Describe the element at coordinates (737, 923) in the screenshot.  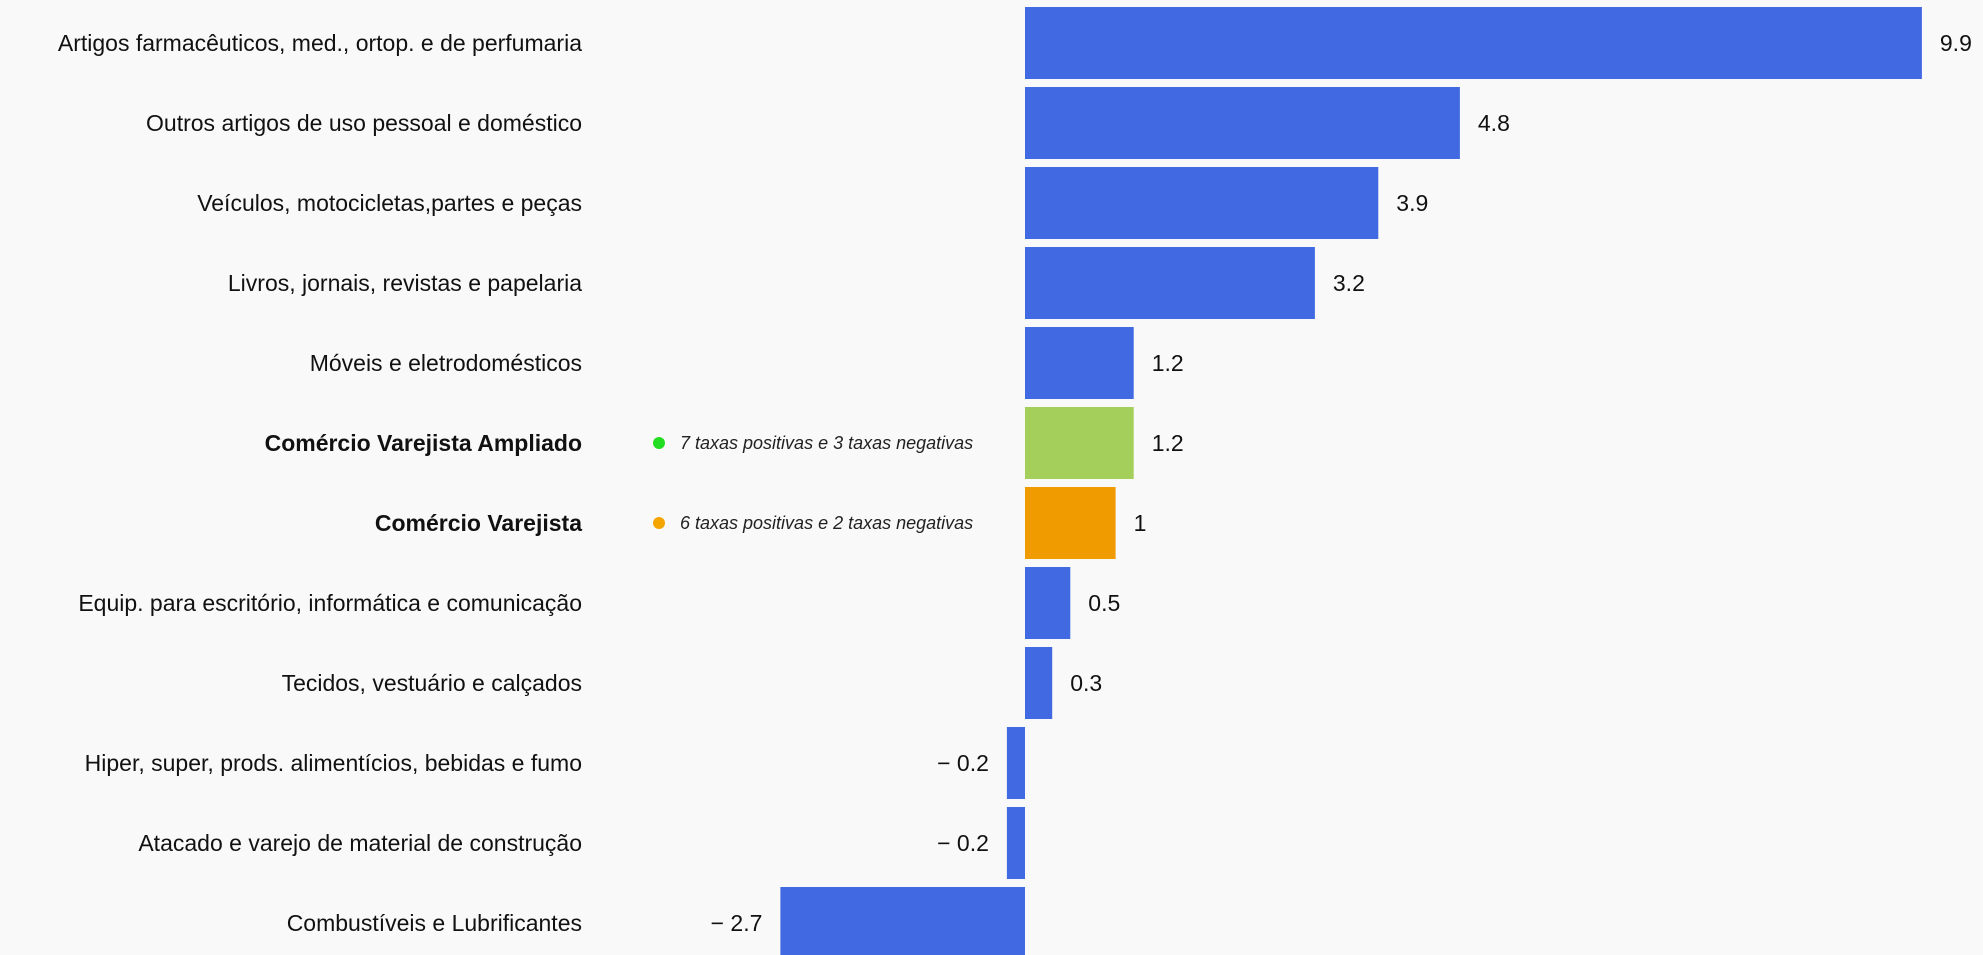
I see `value-label: − 2.7` at that location.